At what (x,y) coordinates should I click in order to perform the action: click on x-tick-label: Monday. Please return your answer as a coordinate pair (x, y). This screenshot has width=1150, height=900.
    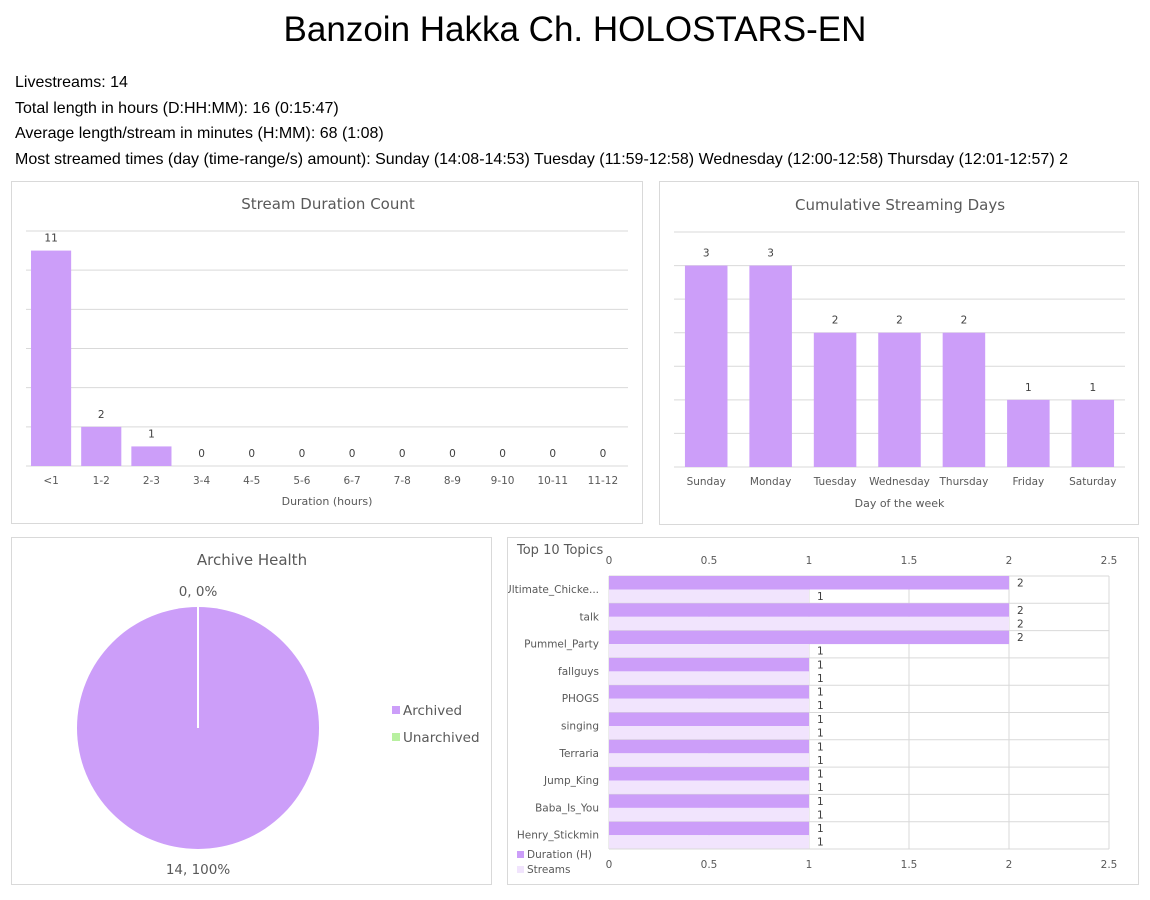
    Looking at the image, I should click on (770, 482).